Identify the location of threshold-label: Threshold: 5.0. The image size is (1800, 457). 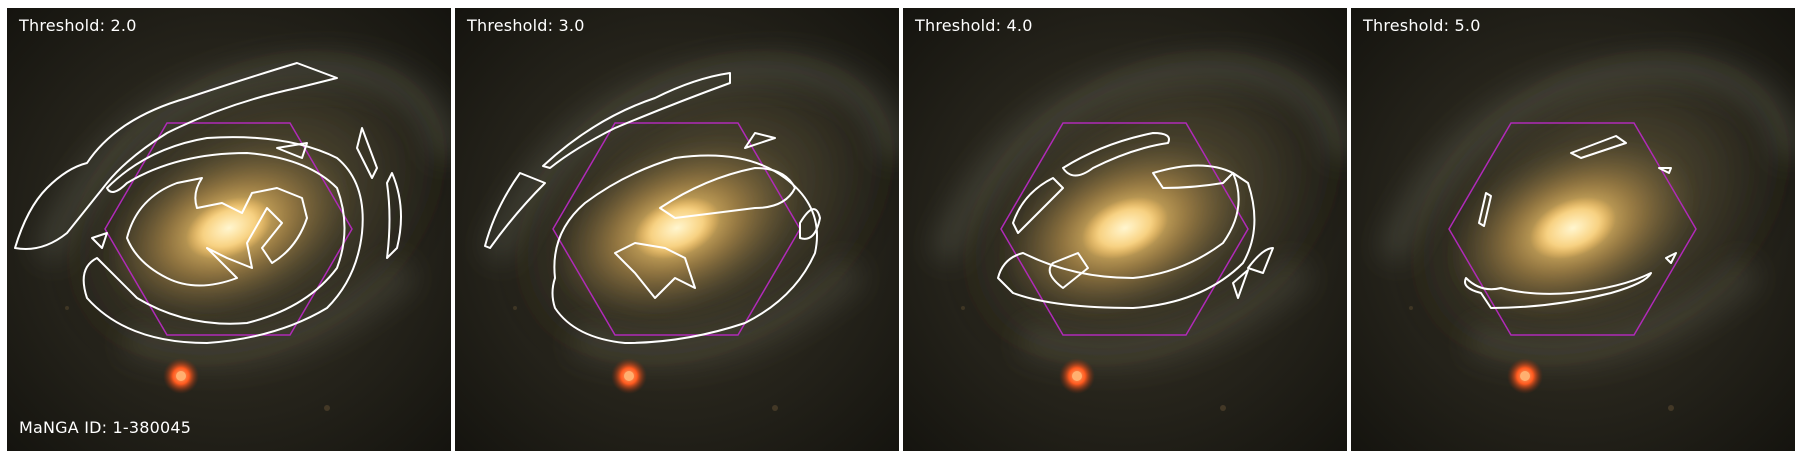
(1422, 25).